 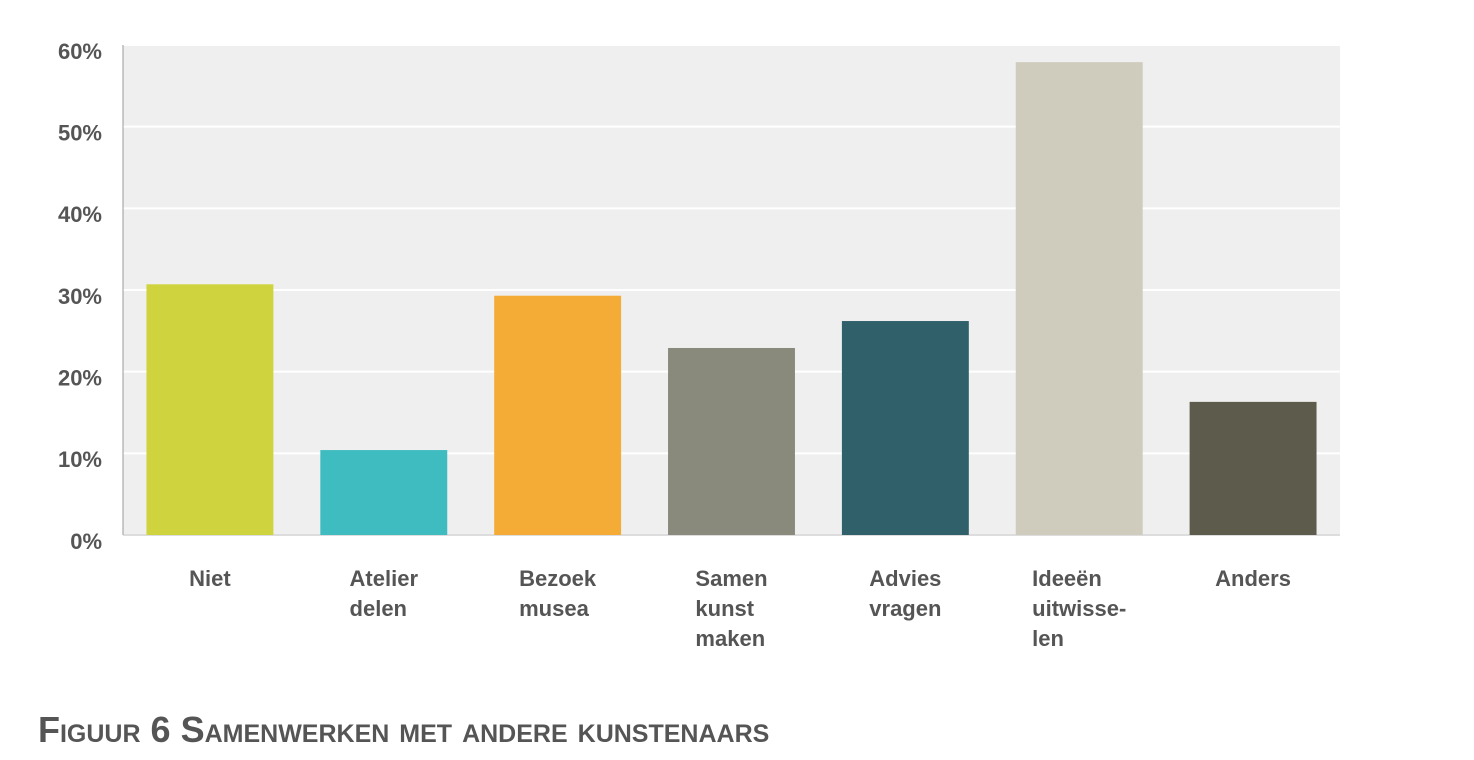 What do you see at coordinates (554, 608) in the screenshot?
I see `x-tick-label: musea` at bounding box center [554, 608].